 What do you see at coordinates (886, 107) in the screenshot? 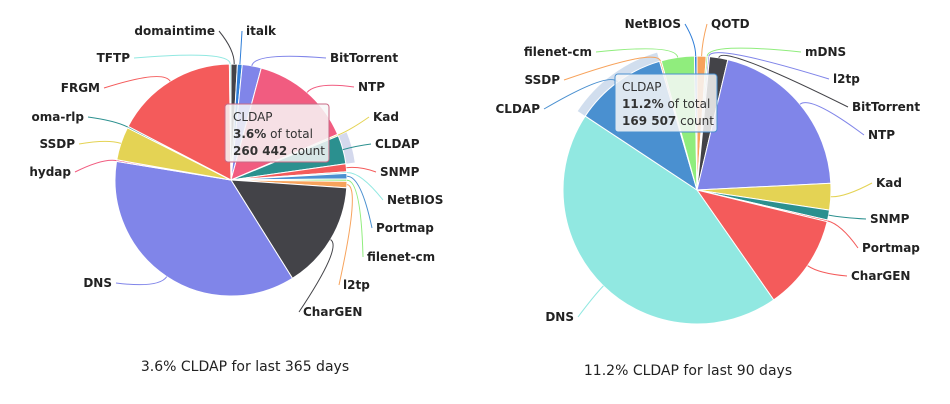
I see `slice-label-bittorrent-90: BitTorrent` at bounding box center [886, 107].